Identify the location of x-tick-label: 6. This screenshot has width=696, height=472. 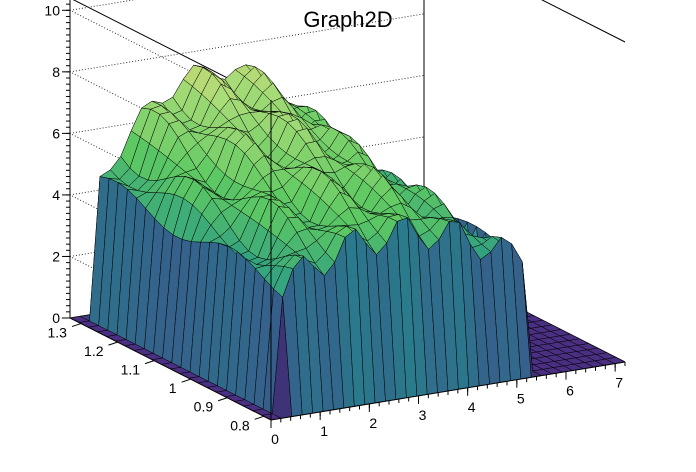
(570, 391).